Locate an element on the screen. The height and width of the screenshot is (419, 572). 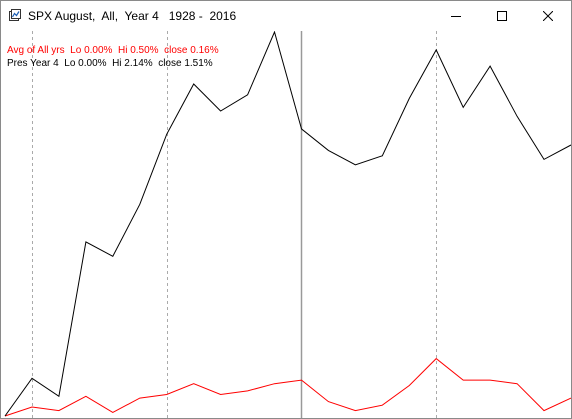
minimize-button is located at coordinates (456, 16).